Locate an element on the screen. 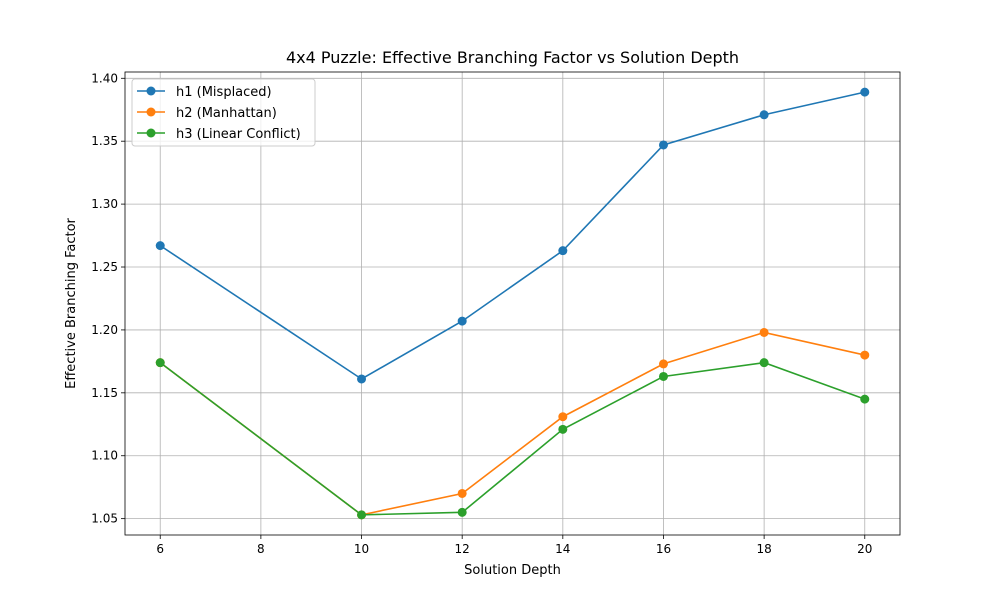 This screenshot has height=600, width=1000. x-tick-label: 8 is located at coordinates (261, 549).